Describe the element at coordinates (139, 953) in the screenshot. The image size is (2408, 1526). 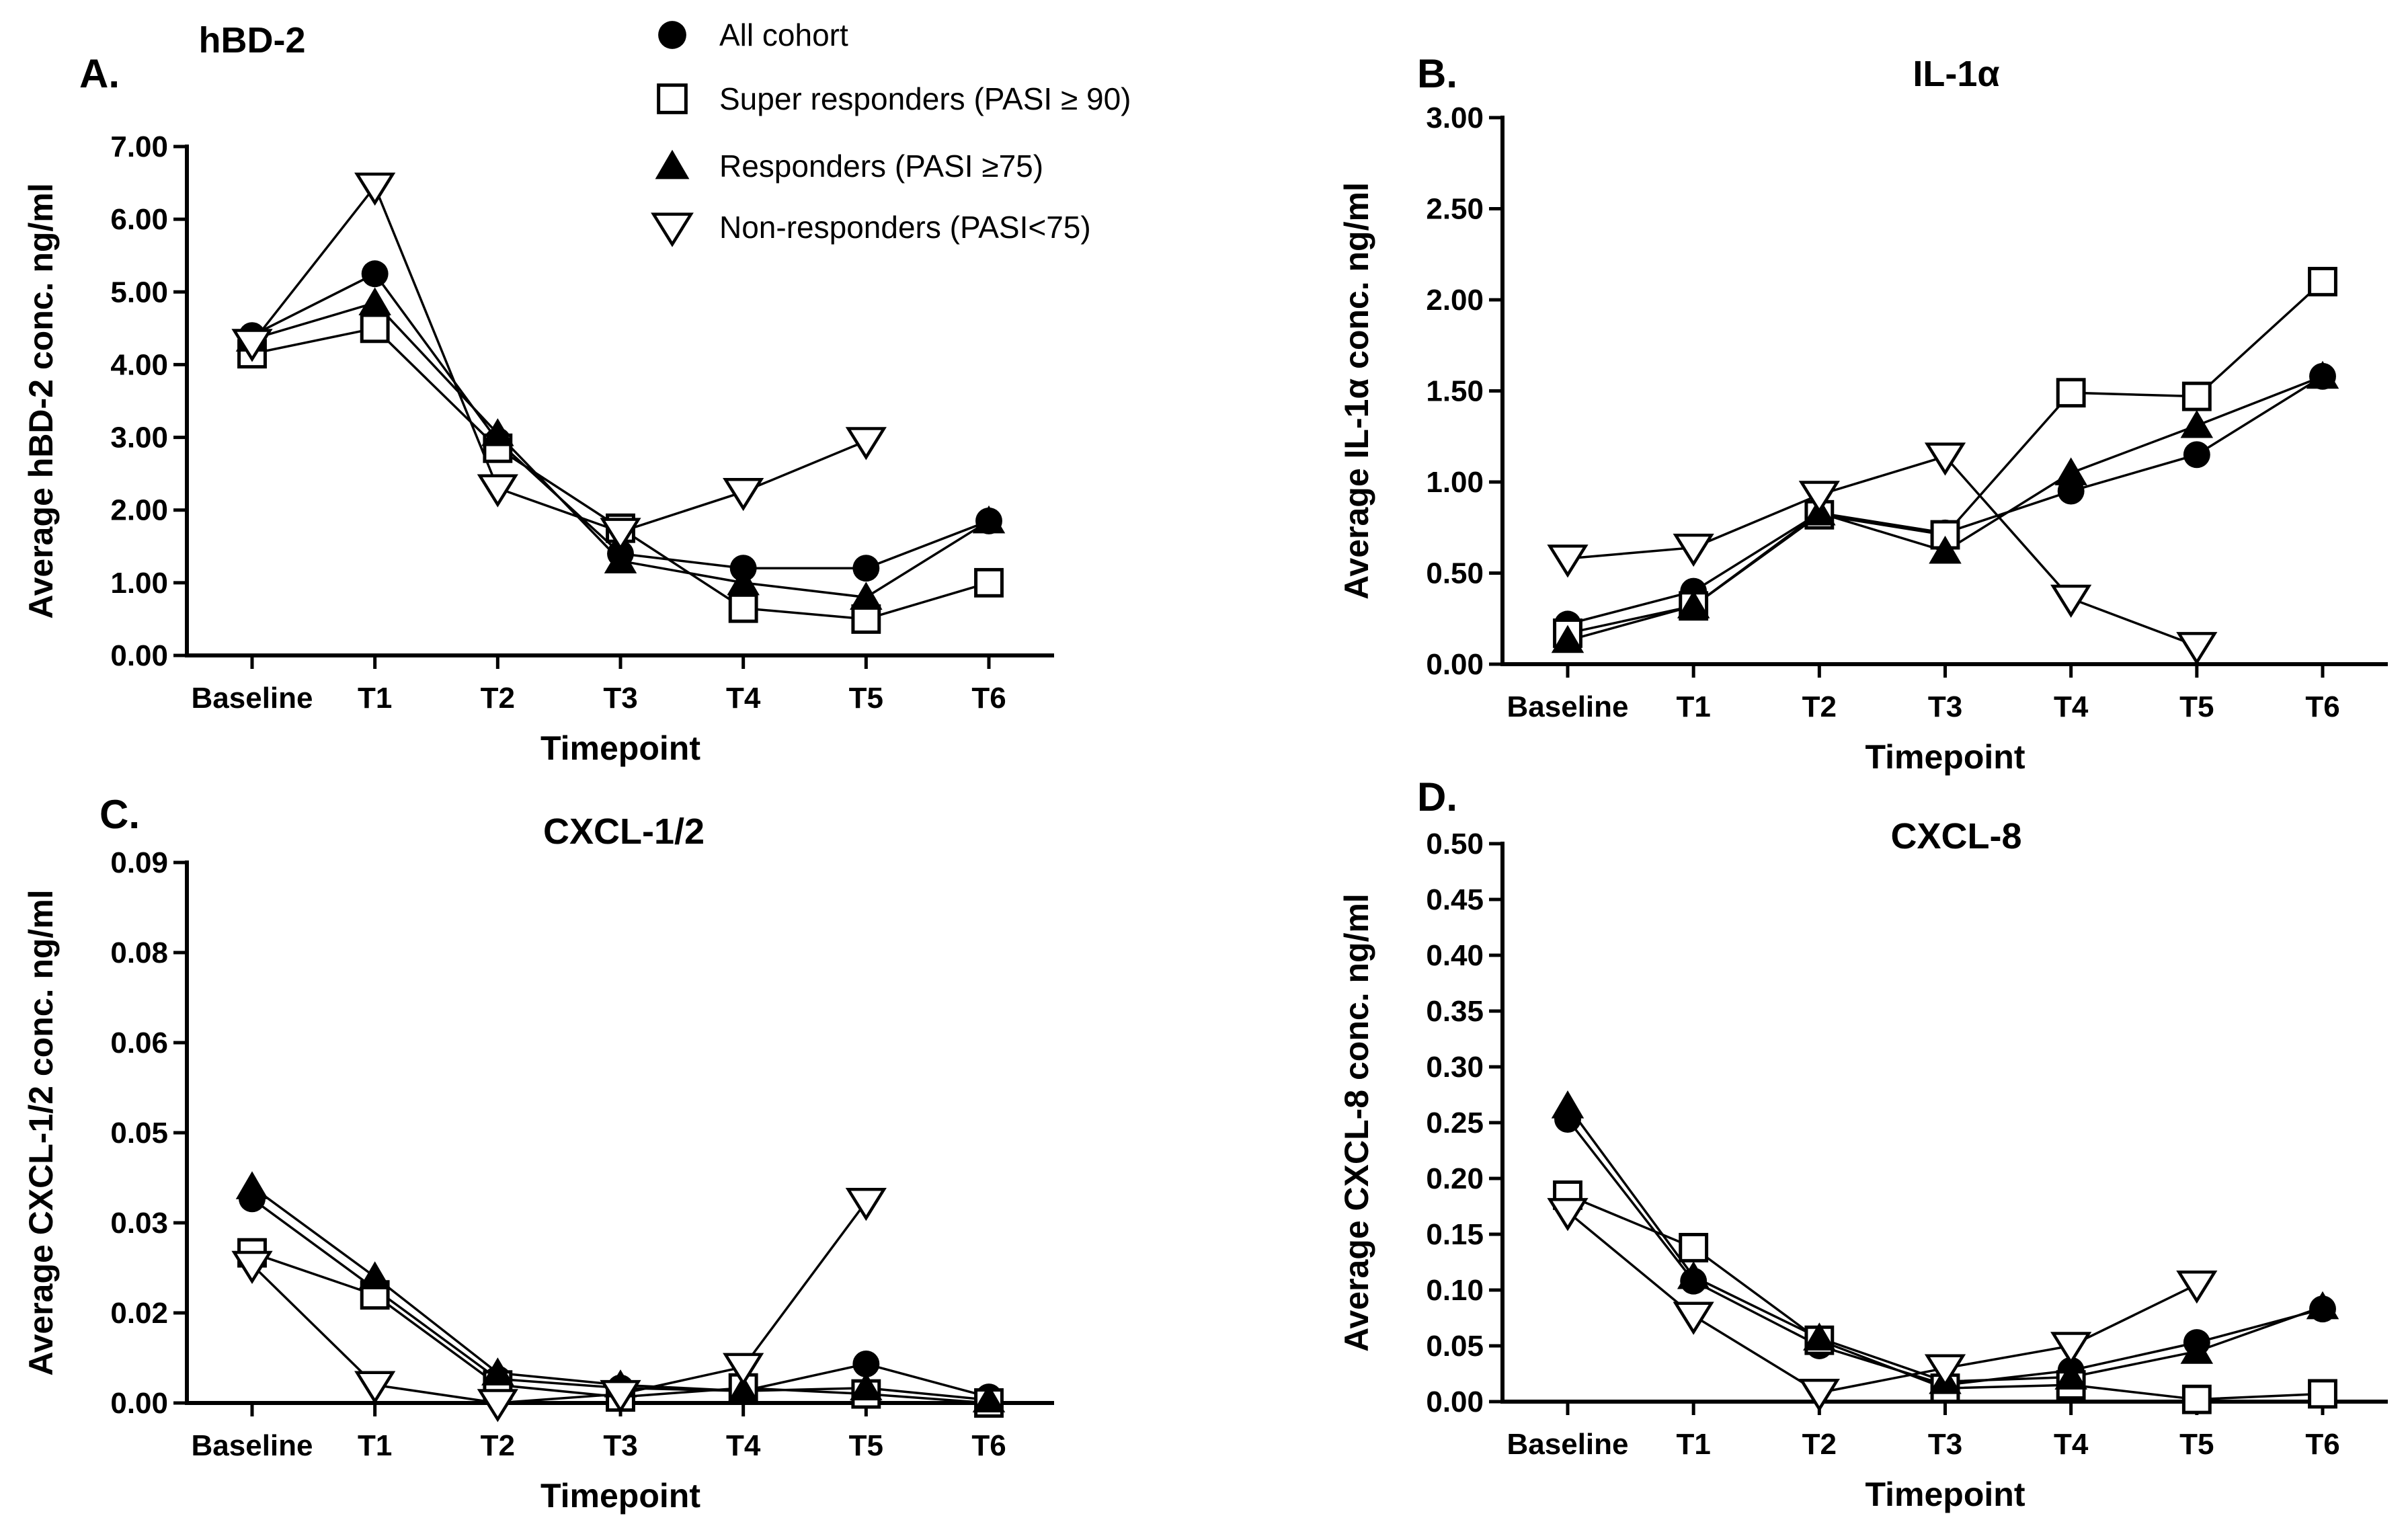
I see `panel-c-y-tick-label: 0.08` at that location.